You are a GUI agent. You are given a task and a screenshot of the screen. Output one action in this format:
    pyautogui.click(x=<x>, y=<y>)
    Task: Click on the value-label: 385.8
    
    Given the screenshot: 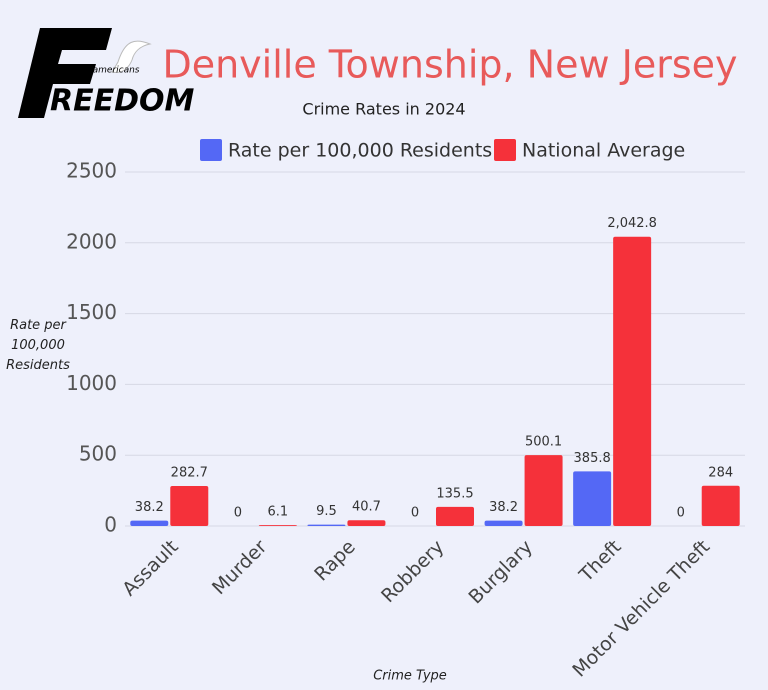 What is the action you would take?
    pyautogui.click(x=592, y=458)
    